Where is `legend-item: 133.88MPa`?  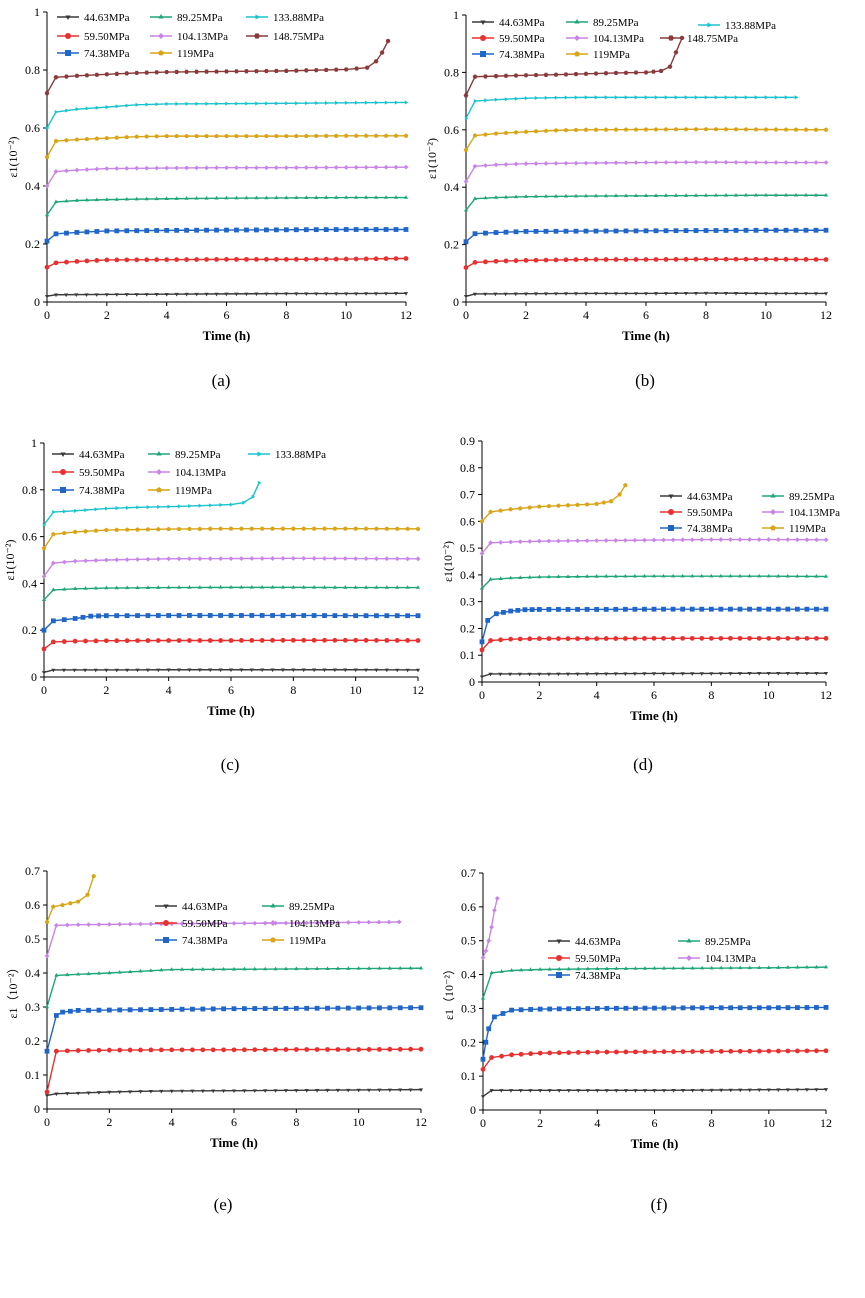 legend-item: 133.88MPa is located at coordinates (737, 26).